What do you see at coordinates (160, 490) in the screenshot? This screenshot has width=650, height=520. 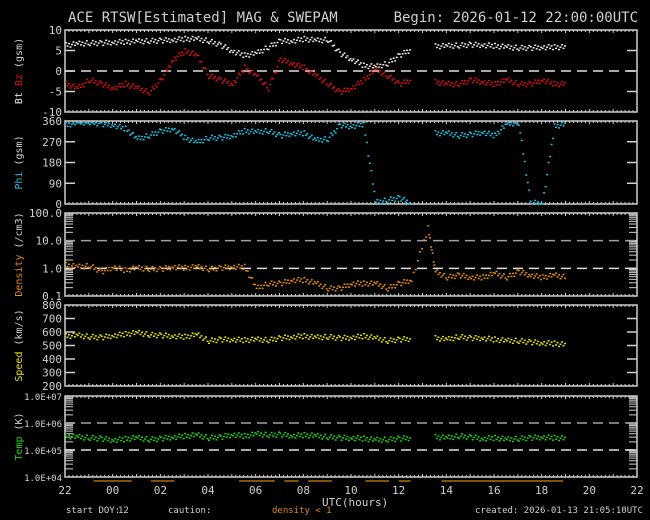 I see `x-tick-label: 02` at bounding box center [160, 490].